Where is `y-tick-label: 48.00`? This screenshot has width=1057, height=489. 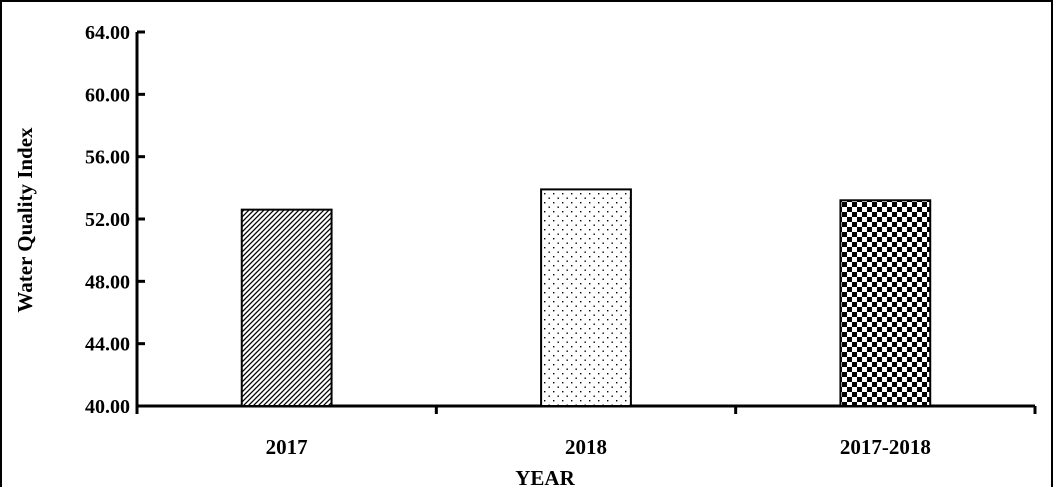 y-tick-label: 48.00 is located at coordinates (107, 282).